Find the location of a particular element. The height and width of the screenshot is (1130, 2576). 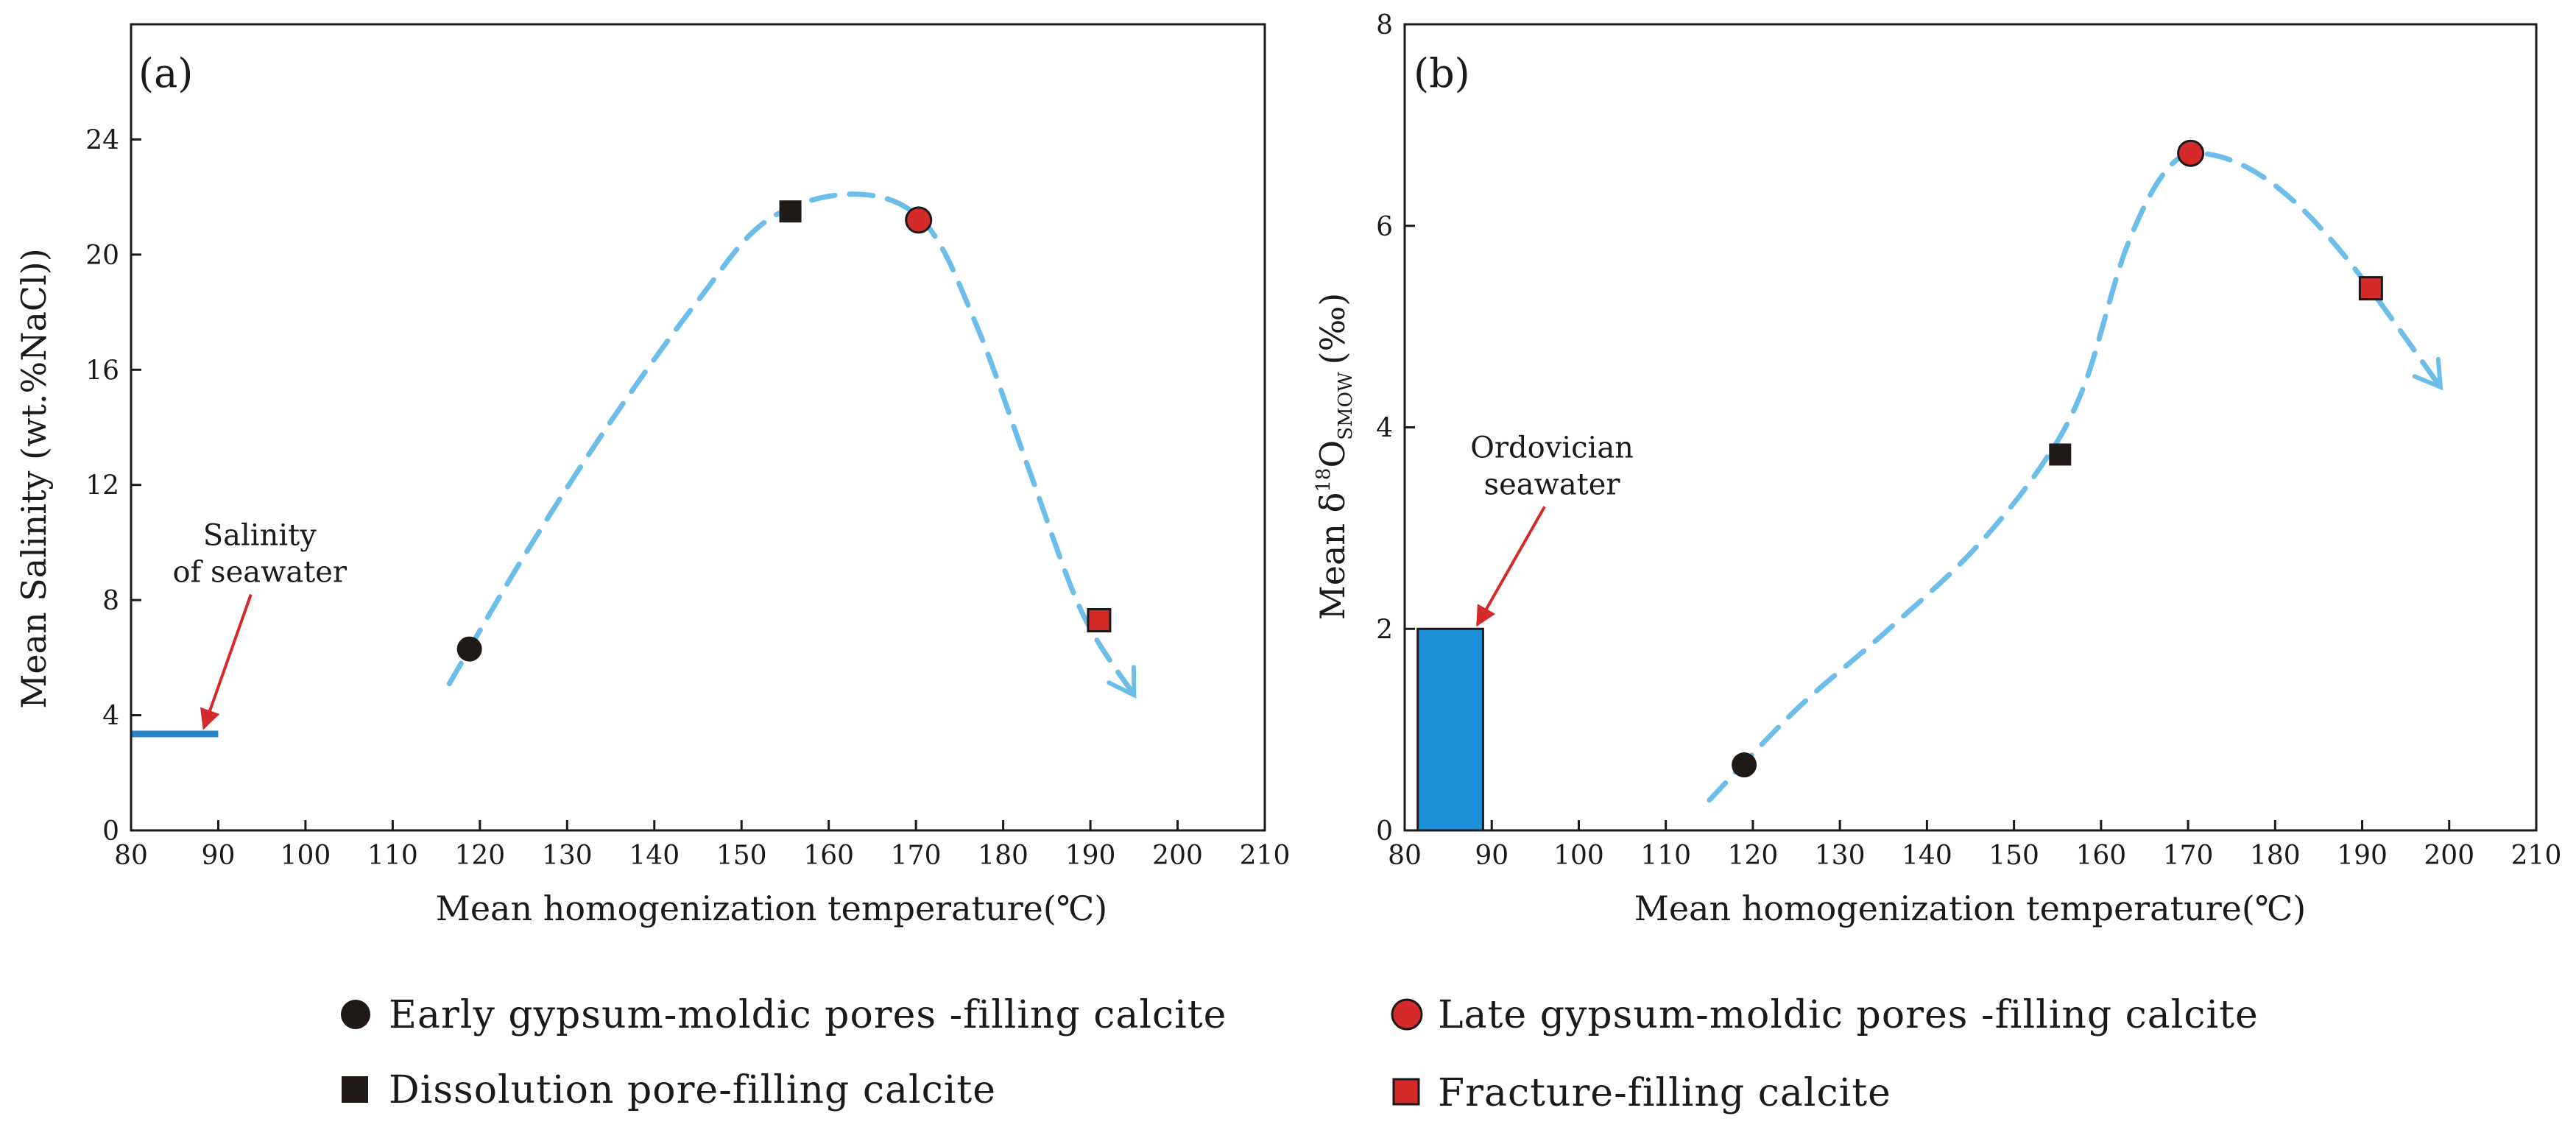

legend-label-dissolution: Dissolution pore-filling calcite is located at coordinates (692, 1090).